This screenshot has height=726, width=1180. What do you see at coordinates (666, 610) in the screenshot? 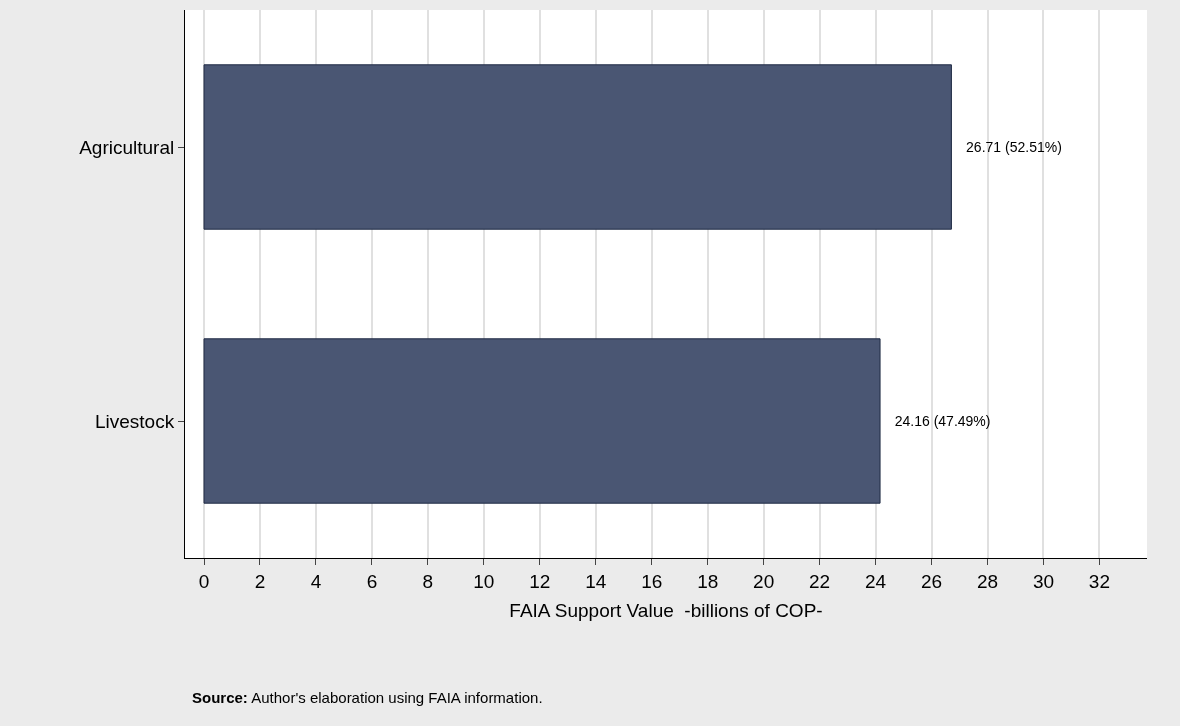
I see `x-axis-title: FAIA Support Value -billions of COP-` at bounding box center [666, 610].